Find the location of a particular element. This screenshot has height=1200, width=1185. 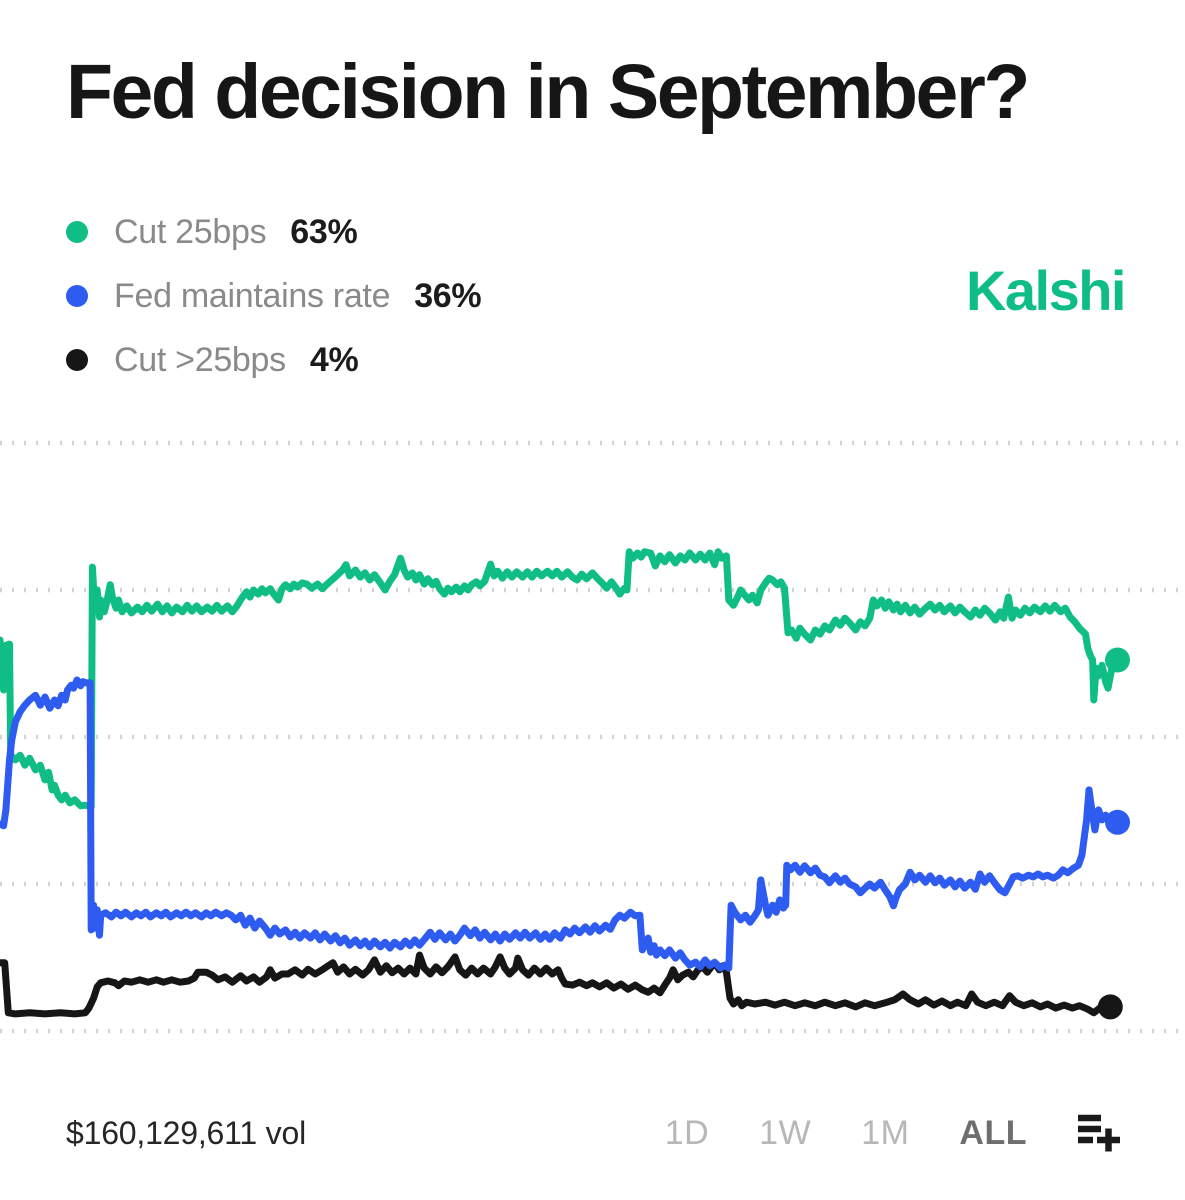

range-button-1w: 1W is located at coordinates (785, 1132).